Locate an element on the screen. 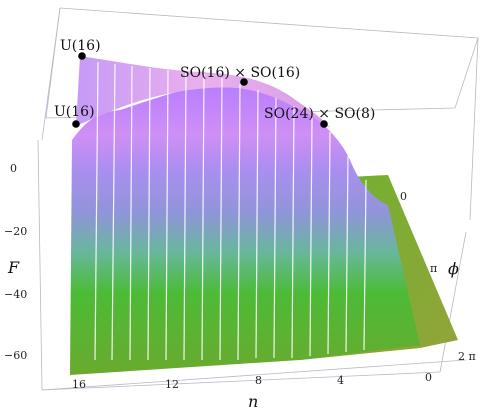  point-u16-mid is located at coordinates (76, 124).